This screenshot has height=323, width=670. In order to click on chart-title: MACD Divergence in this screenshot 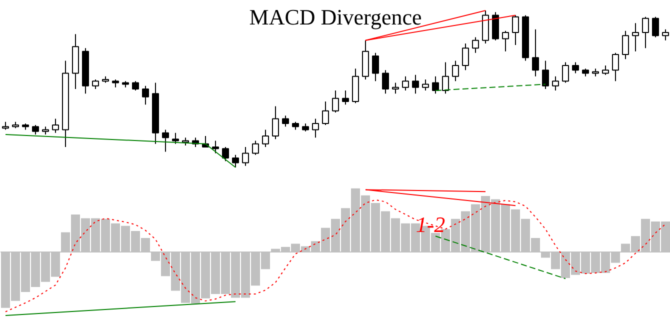, I will do `click(335, 17)`.